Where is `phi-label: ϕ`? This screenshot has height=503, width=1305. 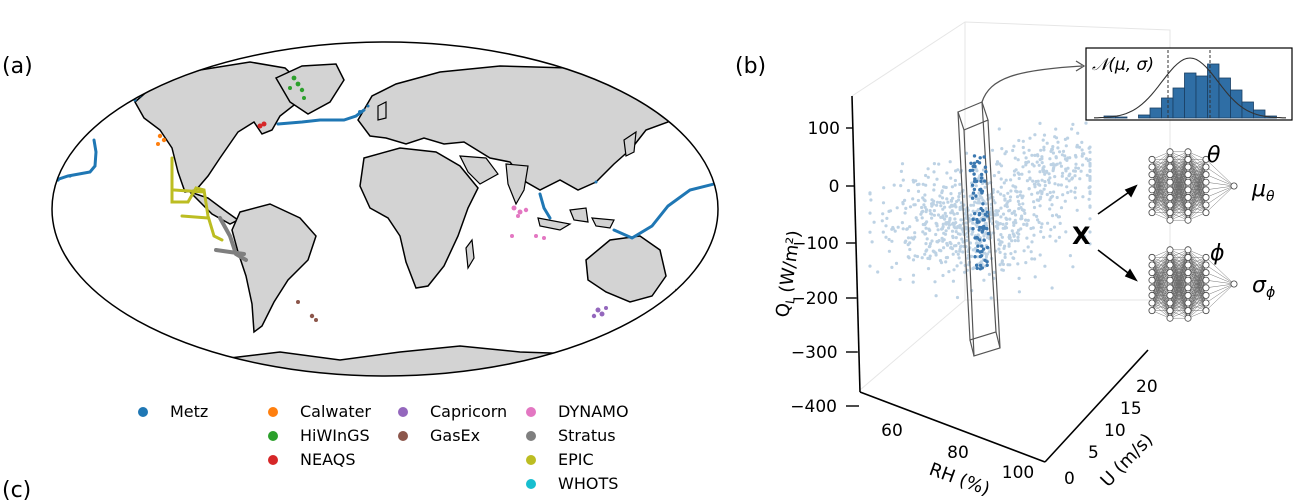 phi-label: ϕ is located at coordinates (1217, 253).